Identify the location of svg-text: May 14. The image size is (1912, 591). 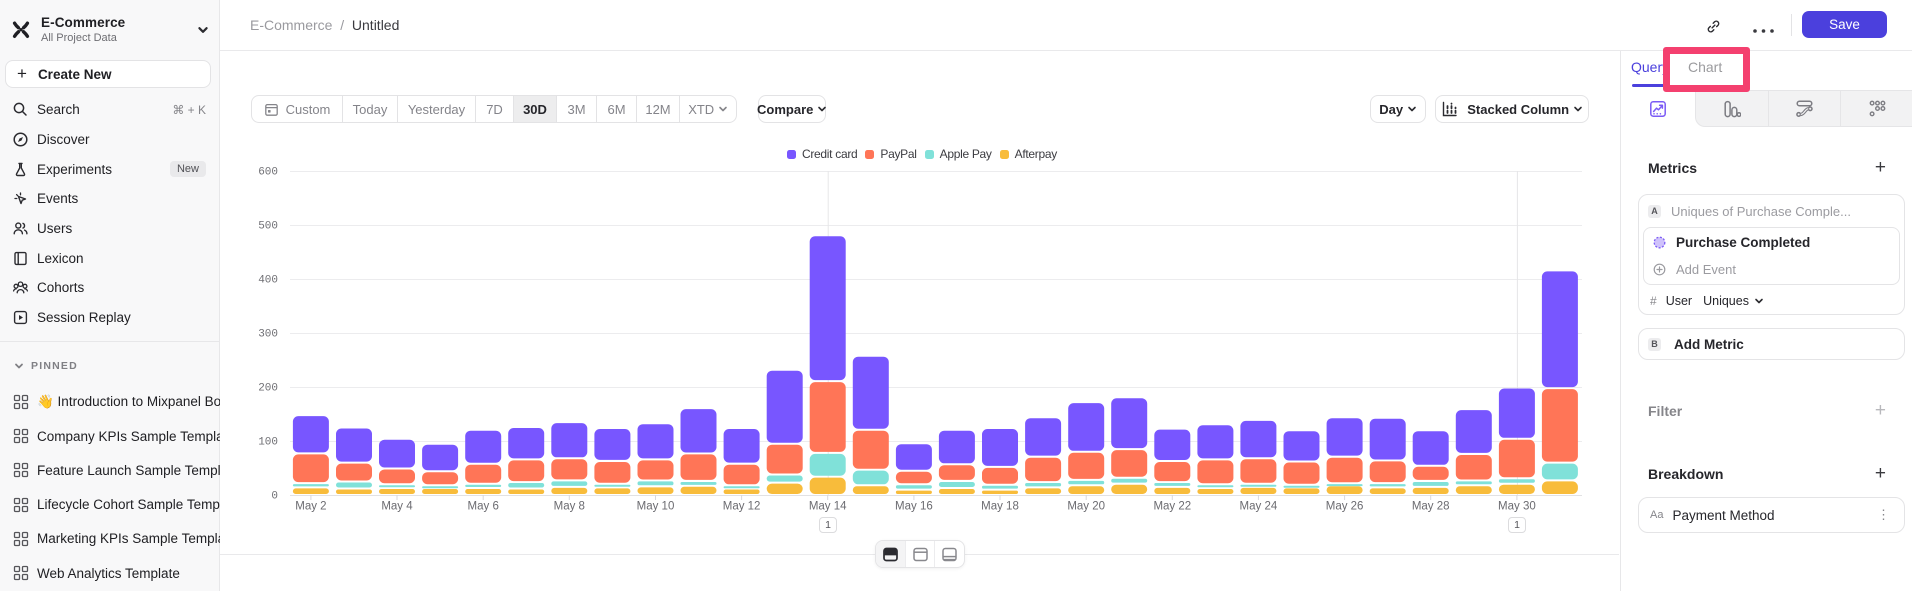
(828, 507).